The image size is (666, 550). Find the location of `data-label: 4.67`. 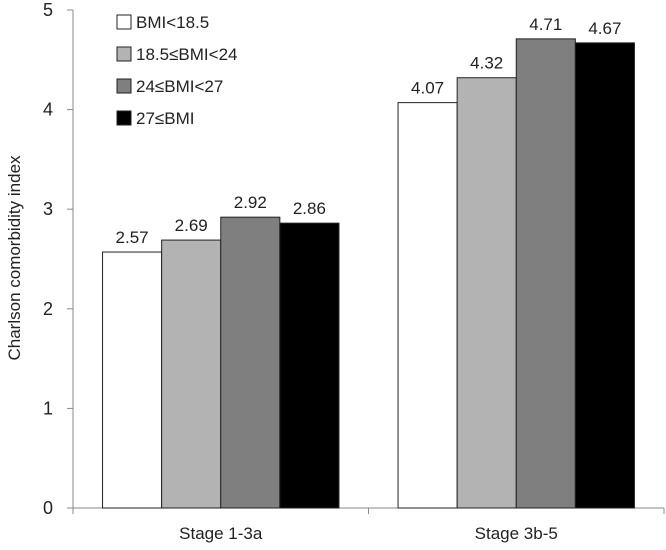

data-label: 4.67 is located at coordinates (604, 28).